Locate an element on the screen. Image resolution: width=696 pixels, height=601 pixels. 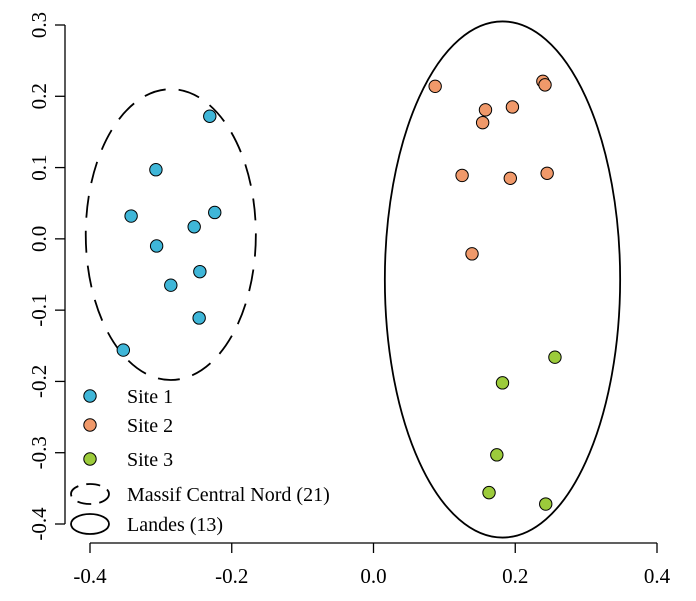
y-tick-label: 0.0 is located at coordinates (39, 239).